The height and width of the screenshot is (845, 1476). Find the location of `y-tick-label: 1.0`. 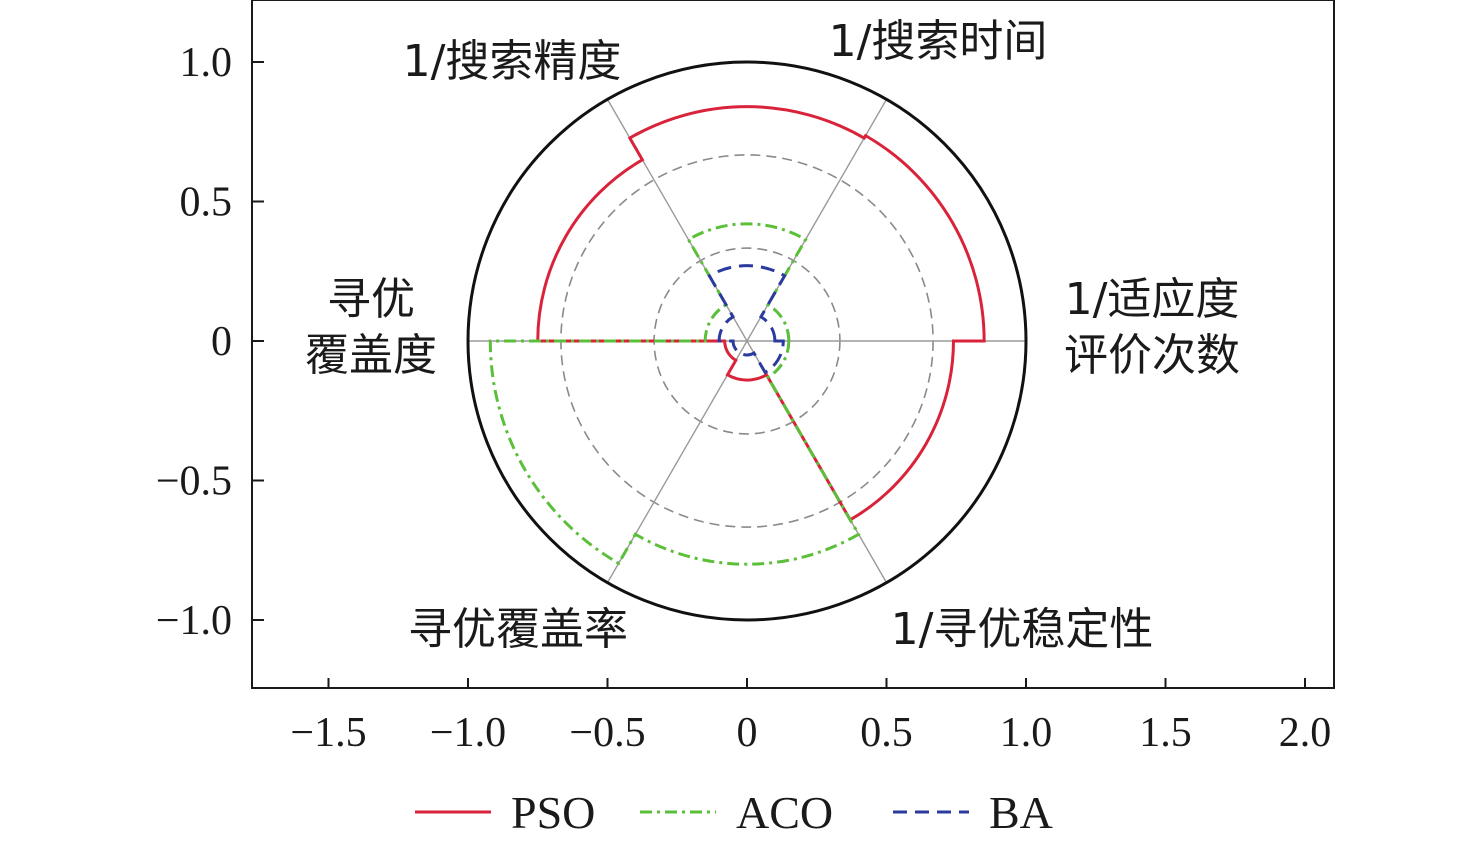

y-tick-label: 1.0 is located at coordinates (206, 63).